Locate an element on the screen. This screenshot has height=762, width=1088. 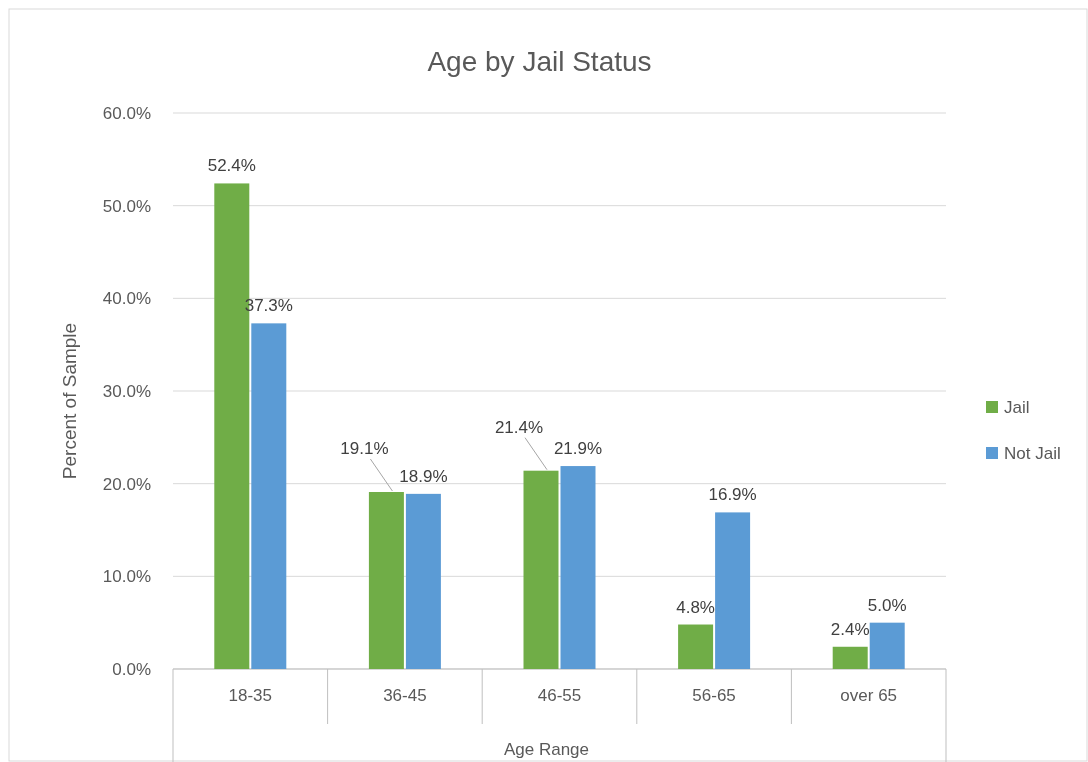
y-tick-label: 20.0% is located at coordinates (126, 484).